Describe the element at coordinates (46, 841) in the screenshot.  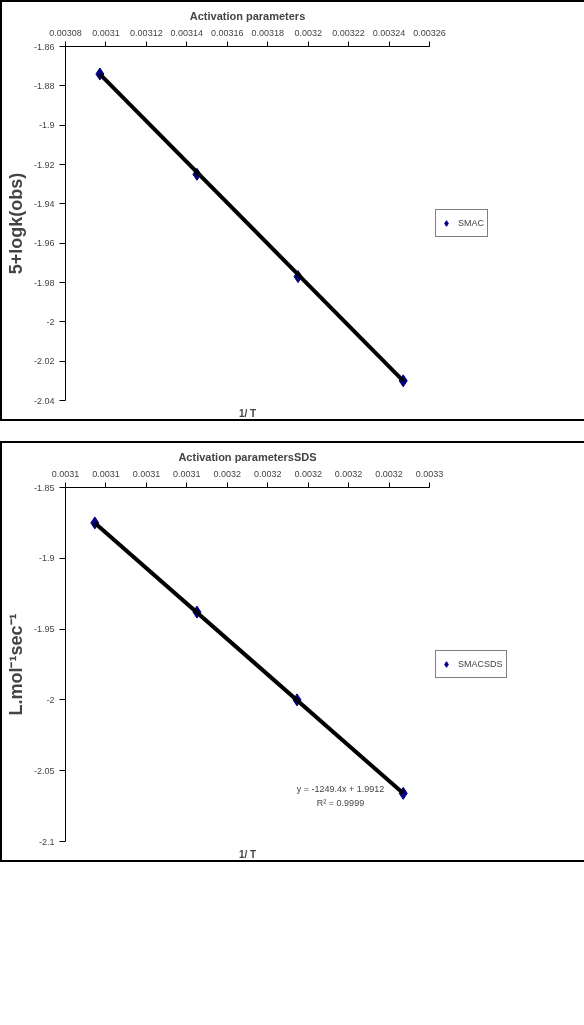
I see `y-tick-label: -2.1` at that location.